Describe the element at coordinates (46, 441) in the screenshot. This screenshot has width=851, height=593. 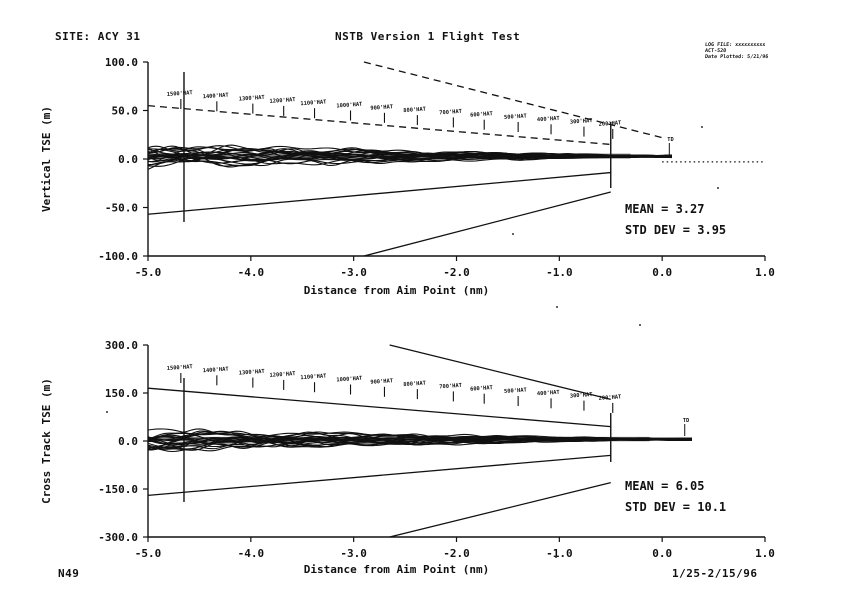
I see `y-axis-label: Cross Track TSE (m)` at that location.